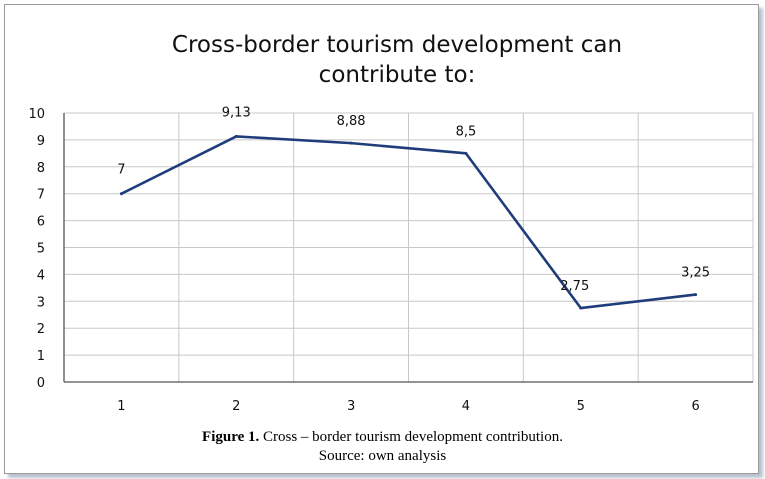 This screenshot has width=765, height=479. What do you see at coordinates (41, 168) in the screenshot?
I see `y-tick-label: 8` at bounding box center [41, 168].